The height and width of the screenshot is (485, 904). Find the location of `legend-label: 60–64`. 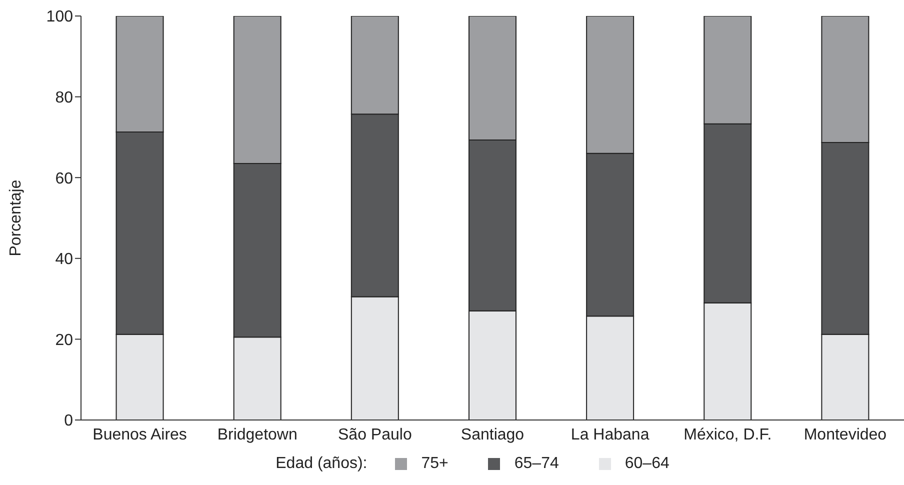

legend-label: 60–64 is located at coordinates (647, 464).